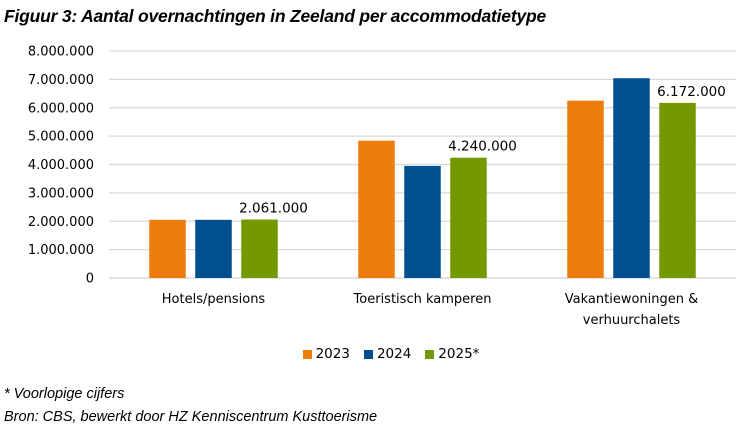 This screenshot has width=750, height=436. I want to click on legend: 2023 2024 2025*, so click(375, 354).